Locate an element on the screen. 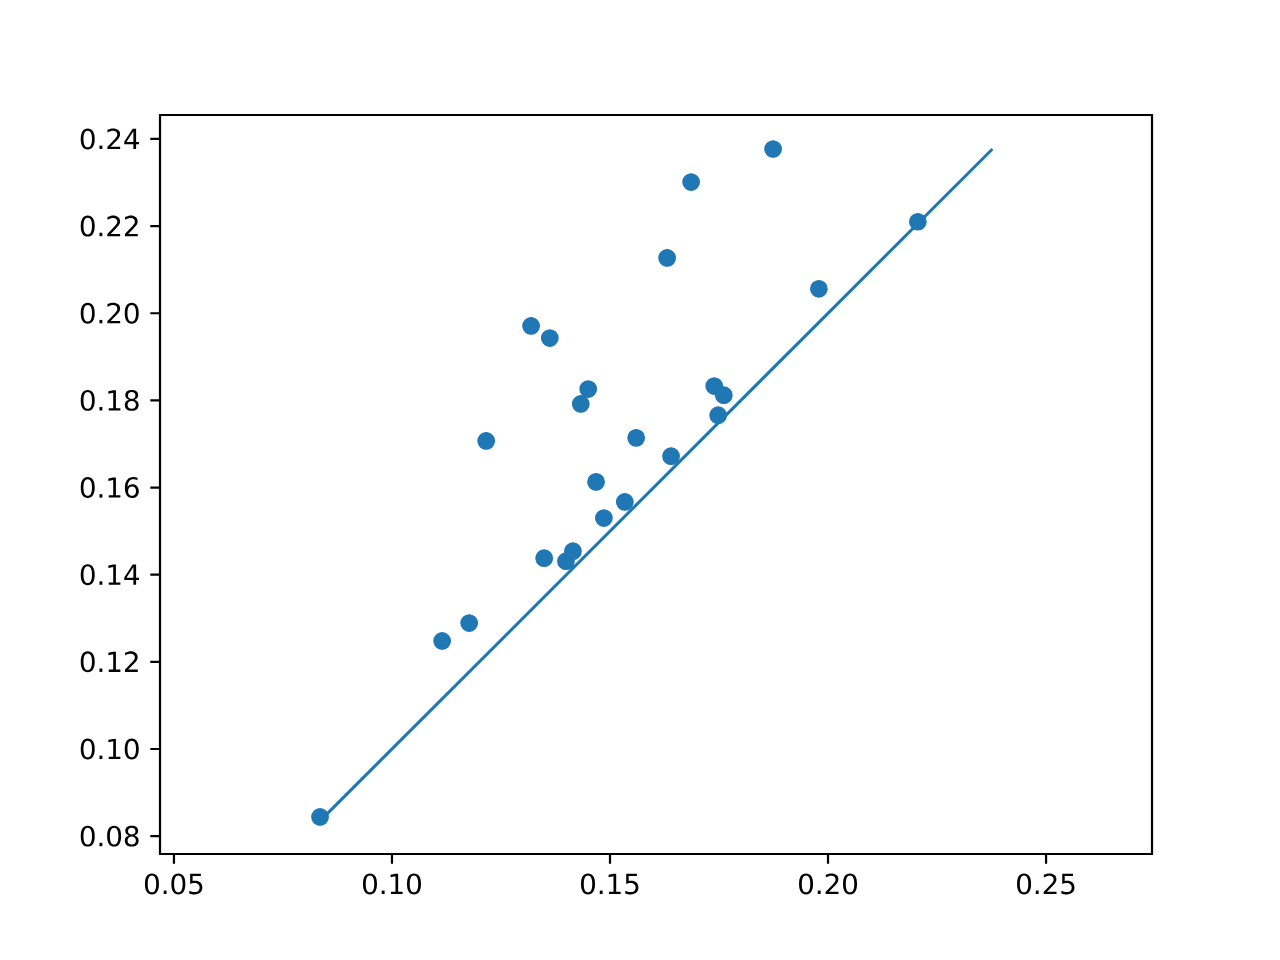 The width and height of the screenshot is (1280, 960). y-tick-label: 0.10 is located at coordinates (109, 749).